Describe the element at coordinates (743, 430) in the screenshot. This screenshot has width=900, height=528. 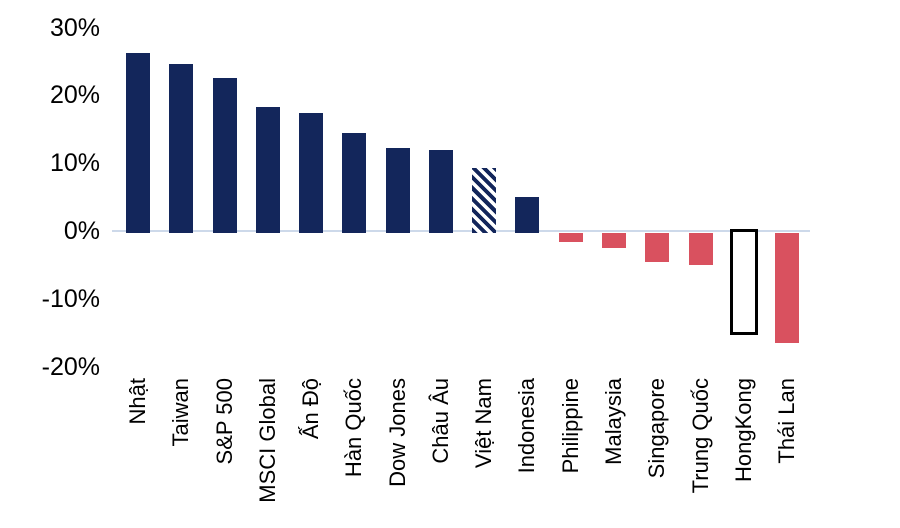
I see `x-axis-label: HongKong` at that location.